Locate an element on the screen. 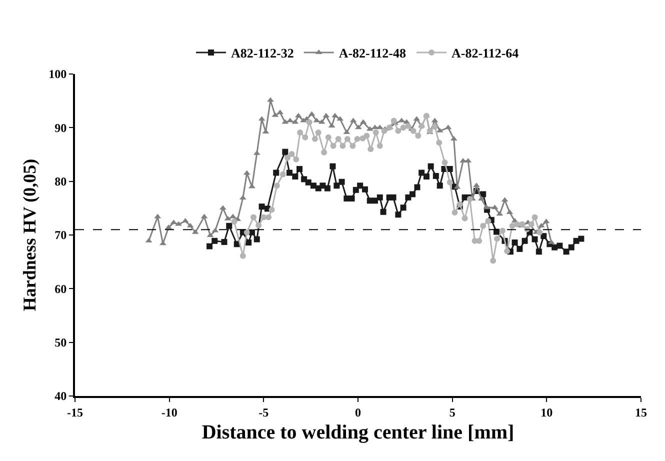  x-tick-label: 15 is located at coordinates (641, 412).